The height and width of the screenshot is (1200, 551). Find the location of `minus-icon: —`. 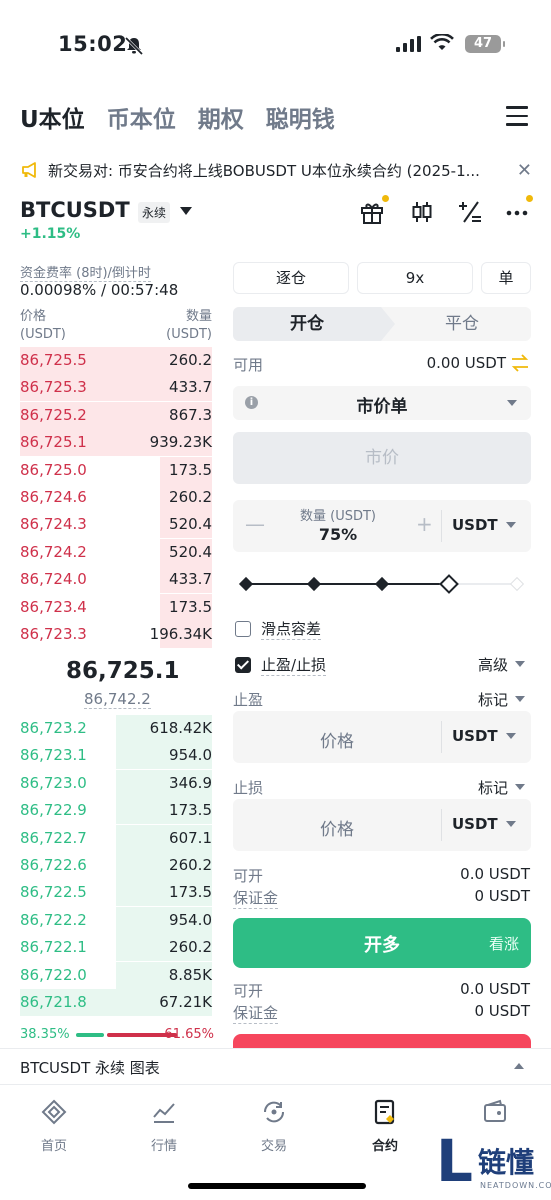

minus-icon: — is located at coordinates (255, 524).